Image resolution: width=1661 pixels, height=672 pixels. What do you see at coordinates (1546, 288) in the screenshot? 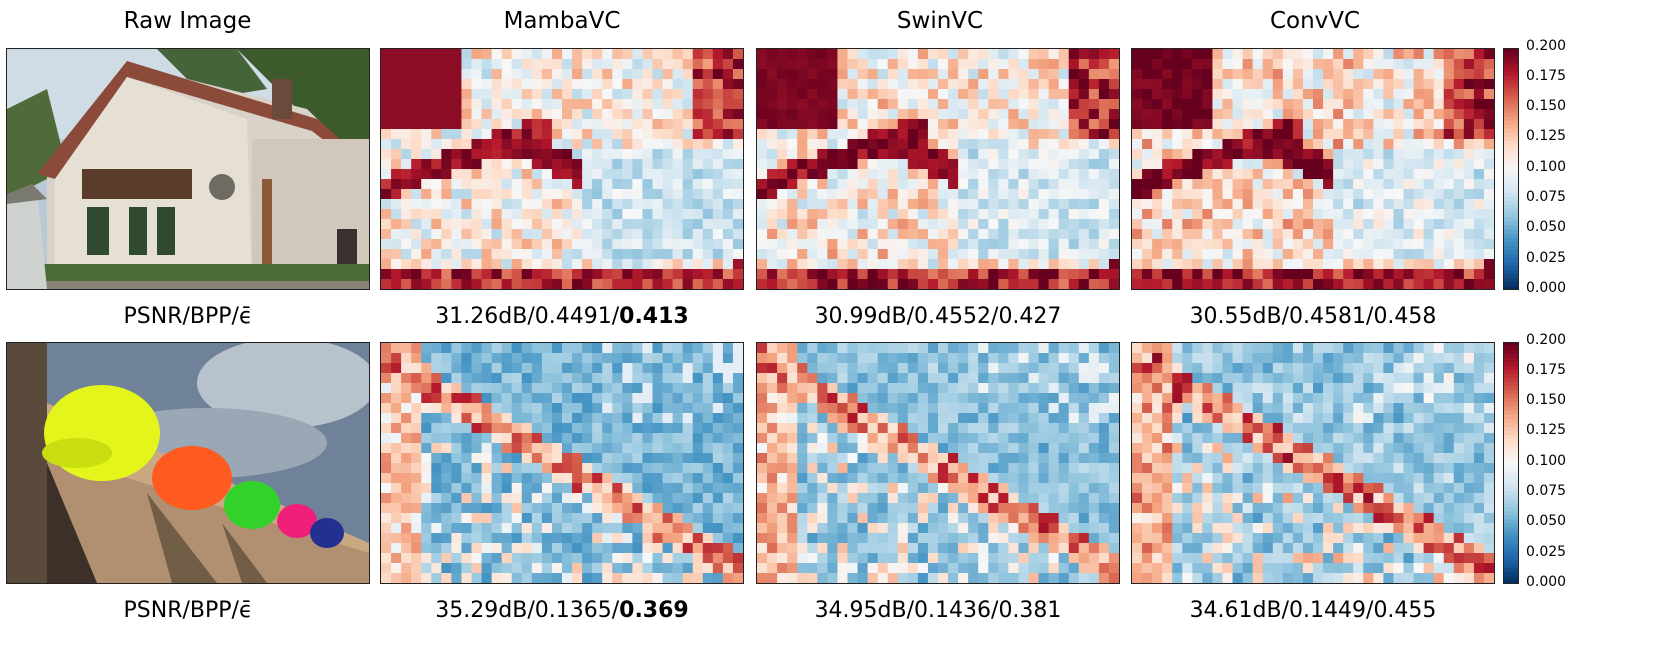
I see `colorbar1-tick: 0.000` at bounding box center [1546, 288].